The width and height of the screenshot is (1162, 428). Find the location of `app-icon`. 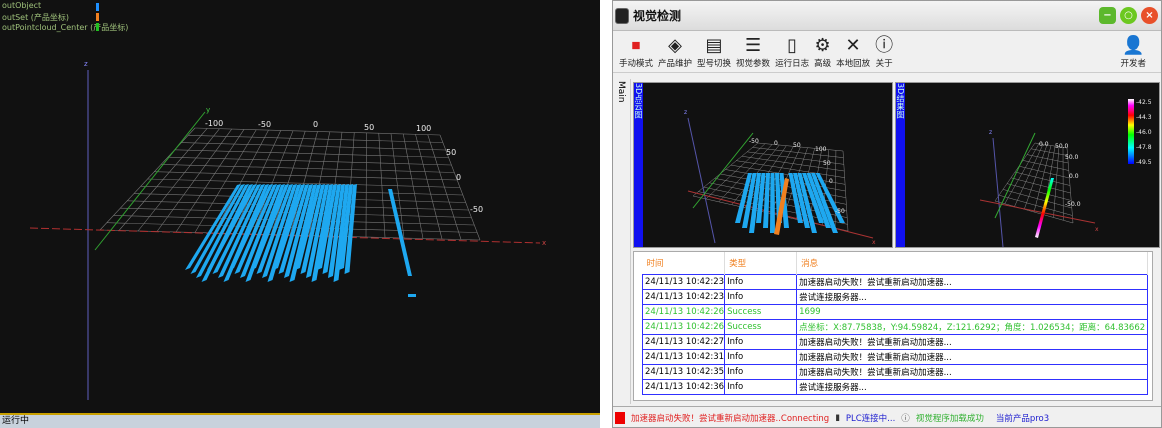

app-icon is located at coordinates (622, 15).